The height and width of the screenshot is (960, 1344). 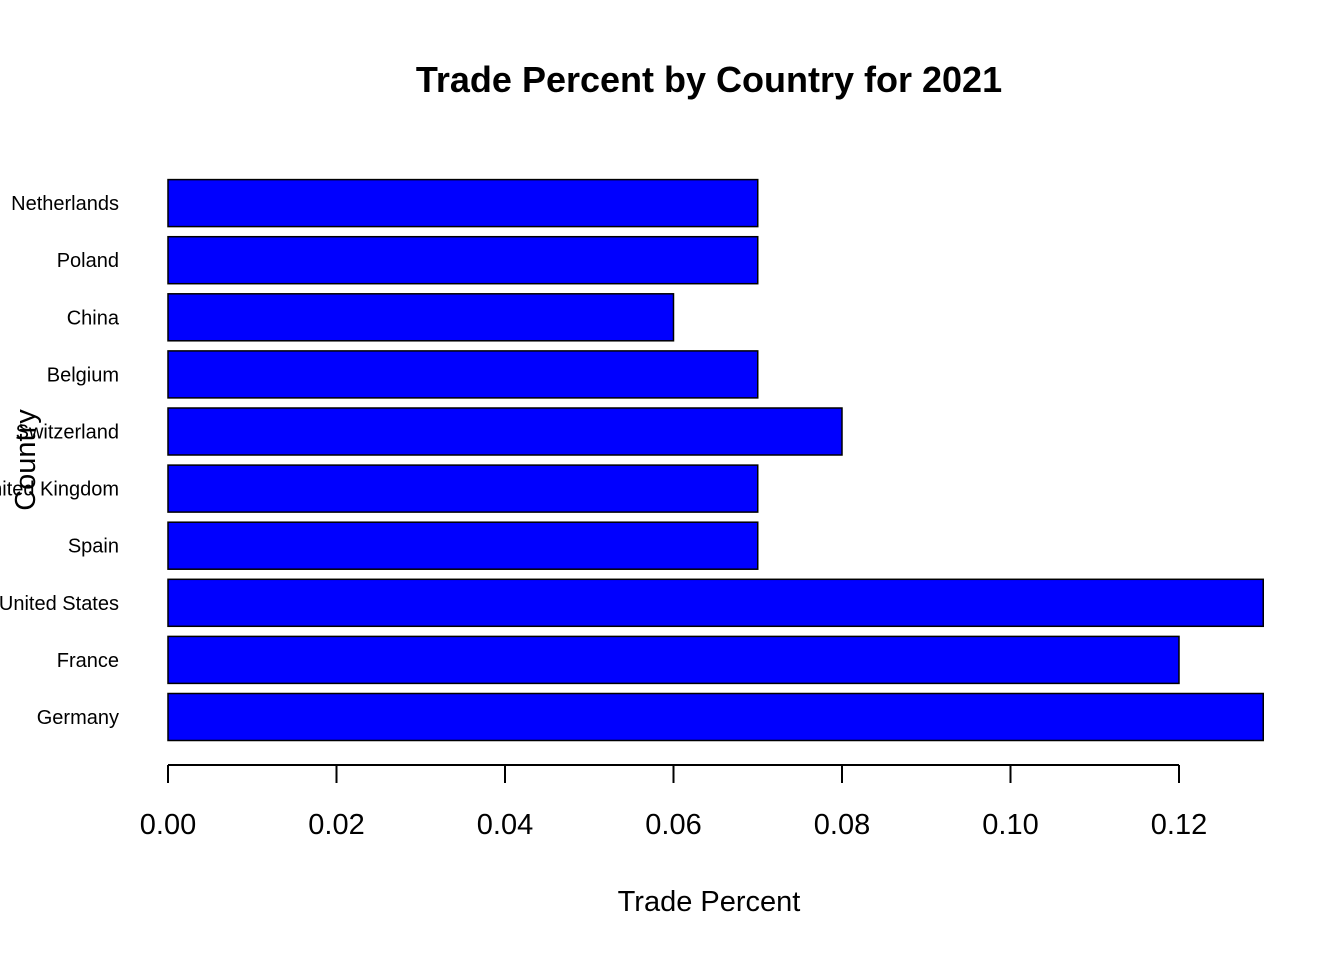 What do you see at coordinates (673, 660) in the screenshot?
I see `bar-france` at bounding box center [673, 660].